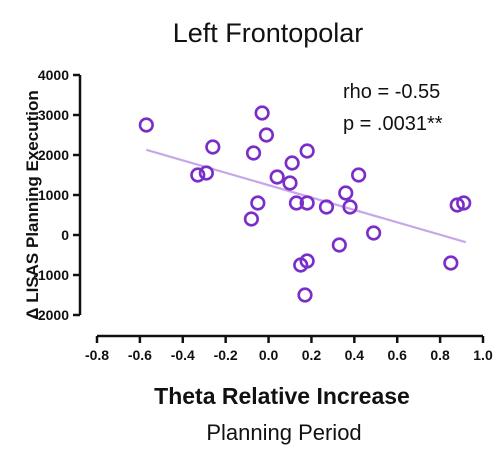 Image resolution: width=500 pixels, height=463 pixels. I want to click on x-tick-label: -0.8, so click(97, 355).